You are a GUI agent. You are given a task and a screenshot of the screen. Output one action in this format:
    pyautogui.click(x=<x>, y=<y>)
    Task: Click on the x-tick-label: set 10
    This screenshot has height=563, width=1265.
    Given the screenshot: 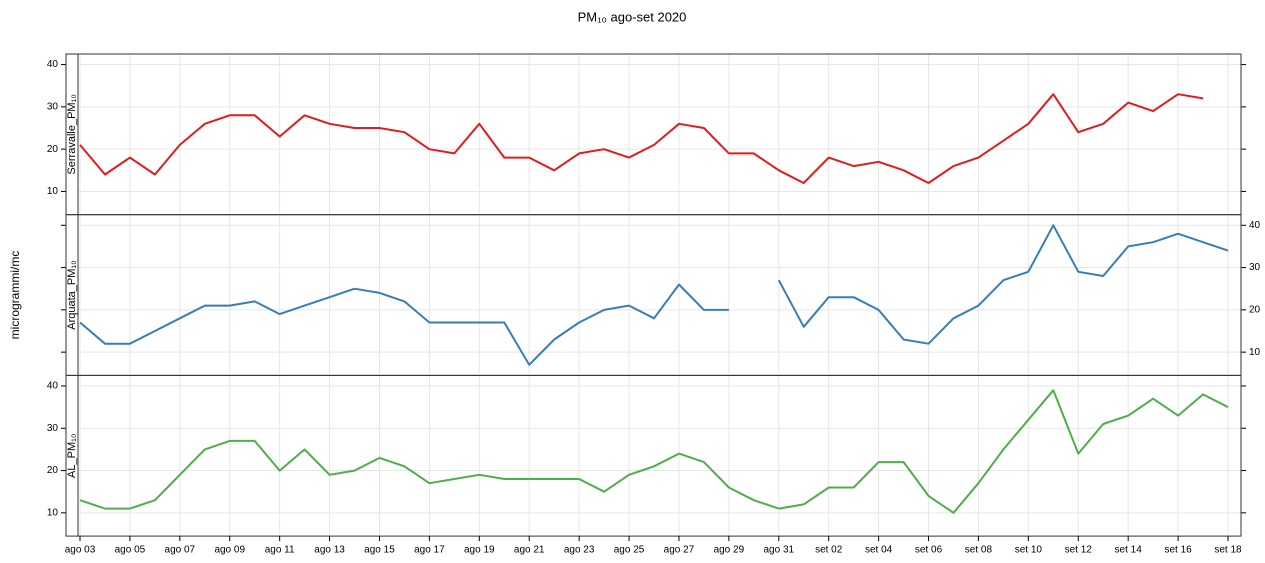 What is the action you would take?
    pyautogui.click(x=1029, y=550)
    